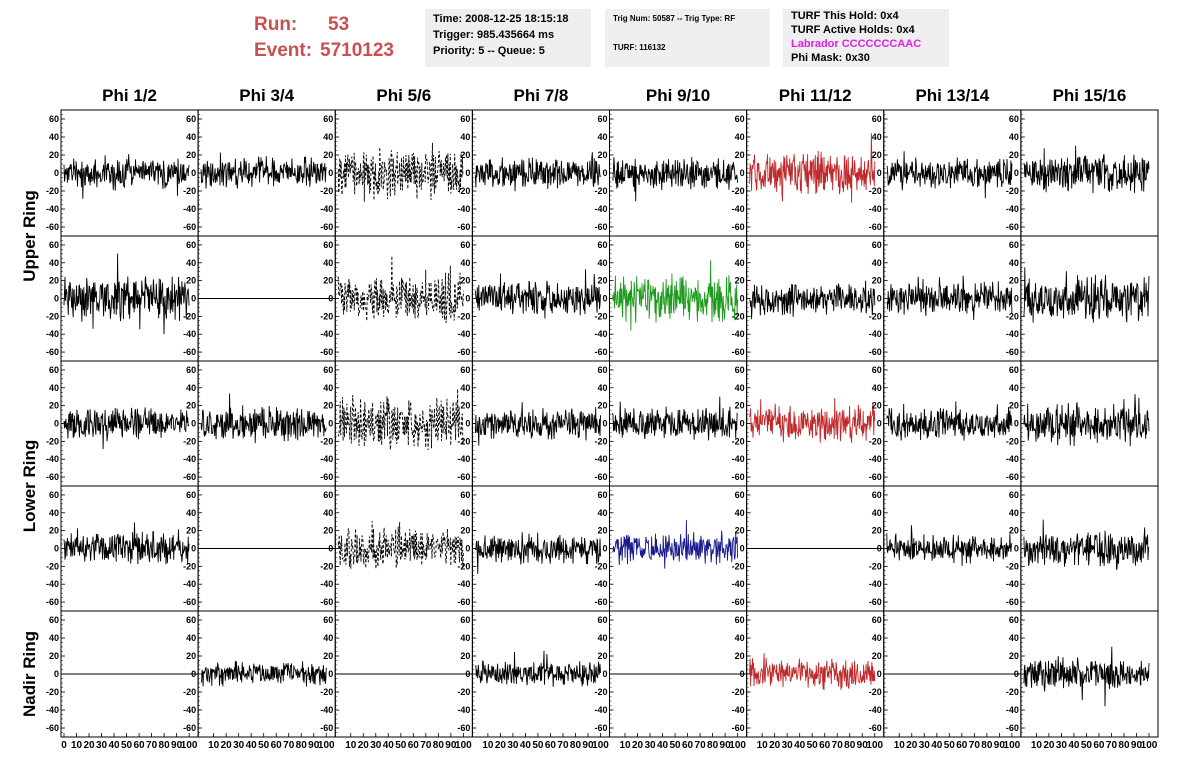  I want to click on column-title: Phi 1/2, so click(129, 95).